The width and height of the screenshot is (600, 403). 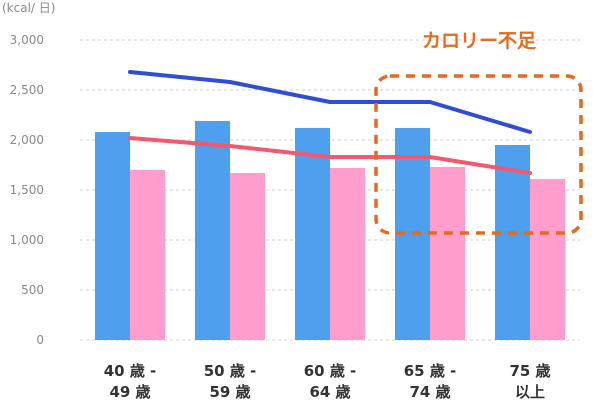 What do you see at coordinates (32, 290) in the screenshot?
I see `y-tick-label: 500` at bounding box center [32, 290].